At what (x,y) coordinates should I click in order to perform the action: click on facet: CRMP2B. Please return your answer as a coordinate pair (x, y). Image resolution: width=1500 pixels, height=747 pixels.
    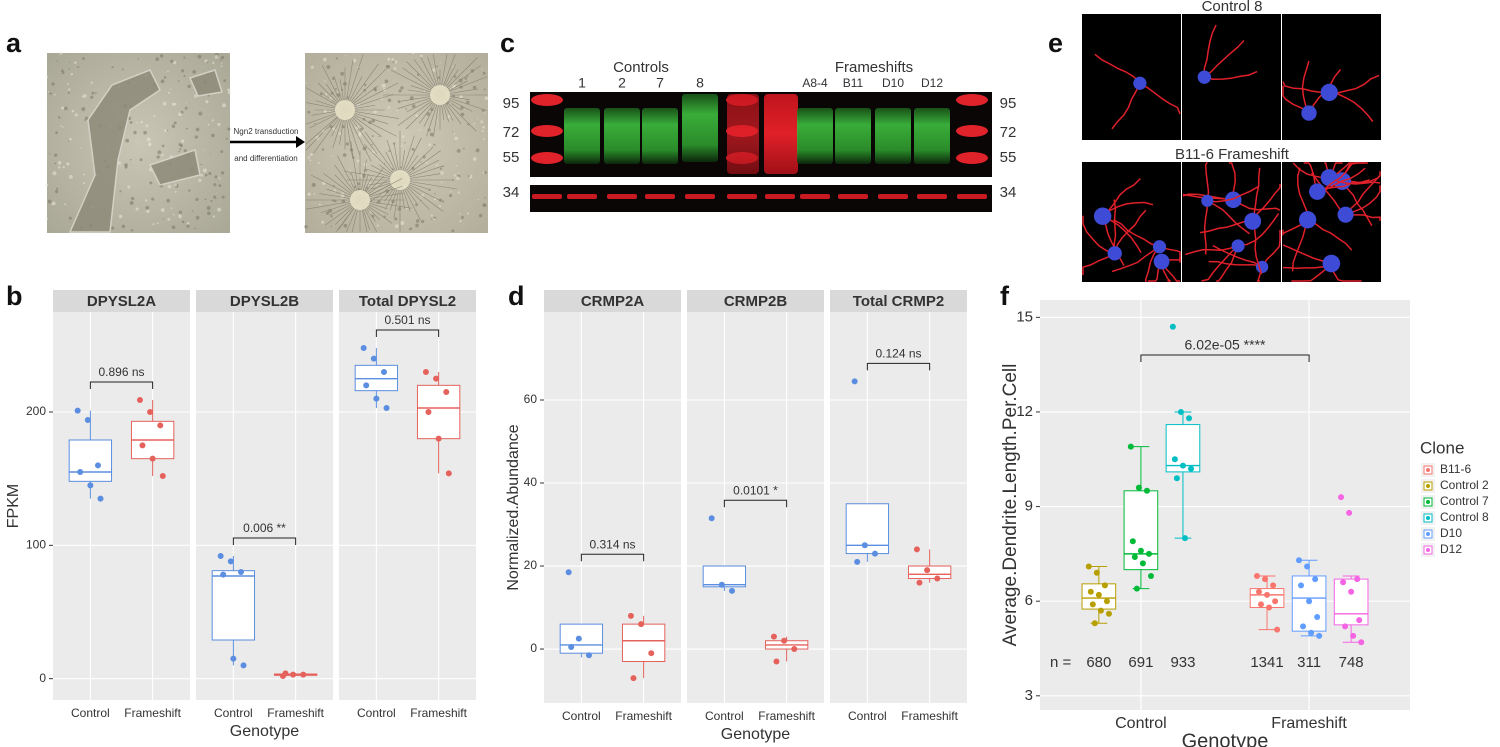
    Looking at the image, I should click on (755, 496).